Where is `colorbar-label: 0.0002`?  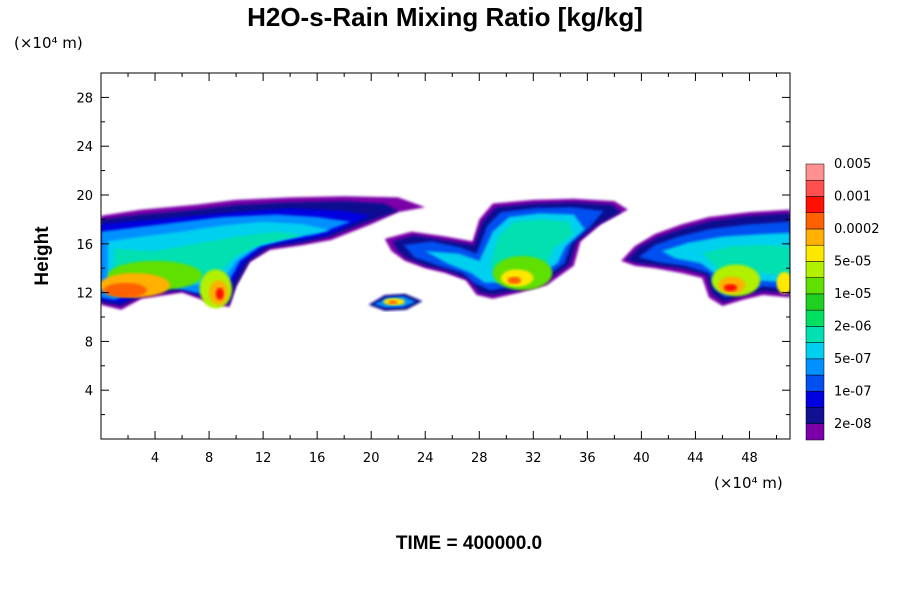 colorbar-label: 0.0002 is located at coordinates (857, 229).